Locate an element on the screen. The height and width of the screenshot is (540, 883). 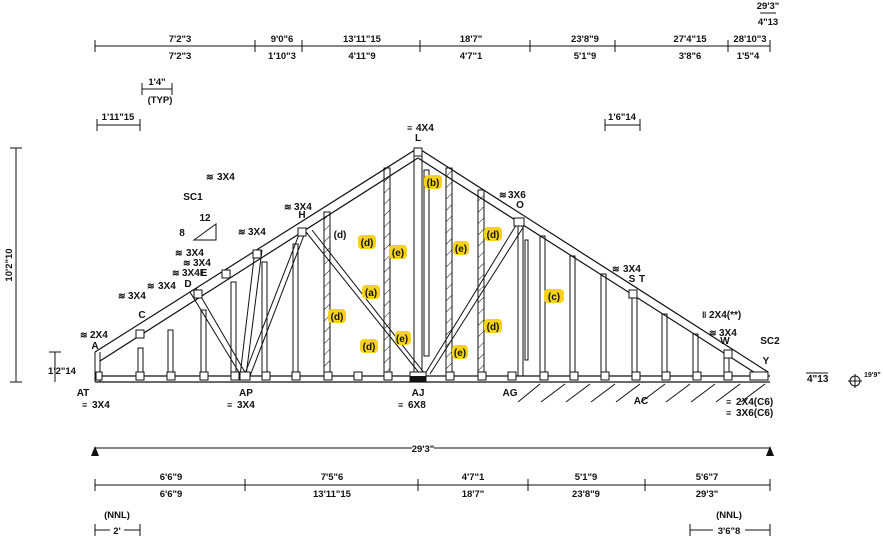
bottom-dim-1-upper: 6'6"9 is located at coordinates (171, 477).